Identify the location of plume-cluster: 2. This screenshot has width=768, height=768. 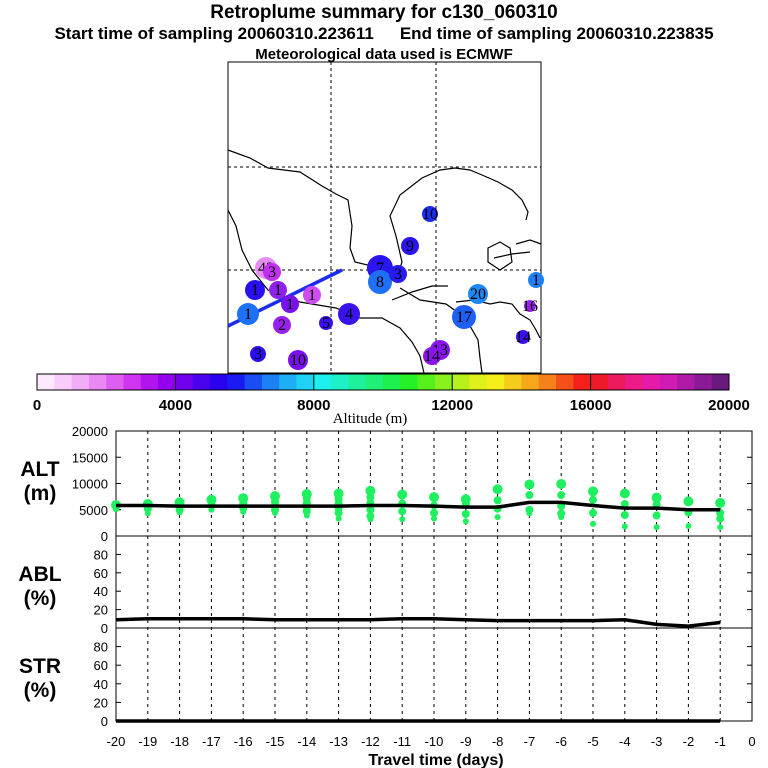
(282, 325).